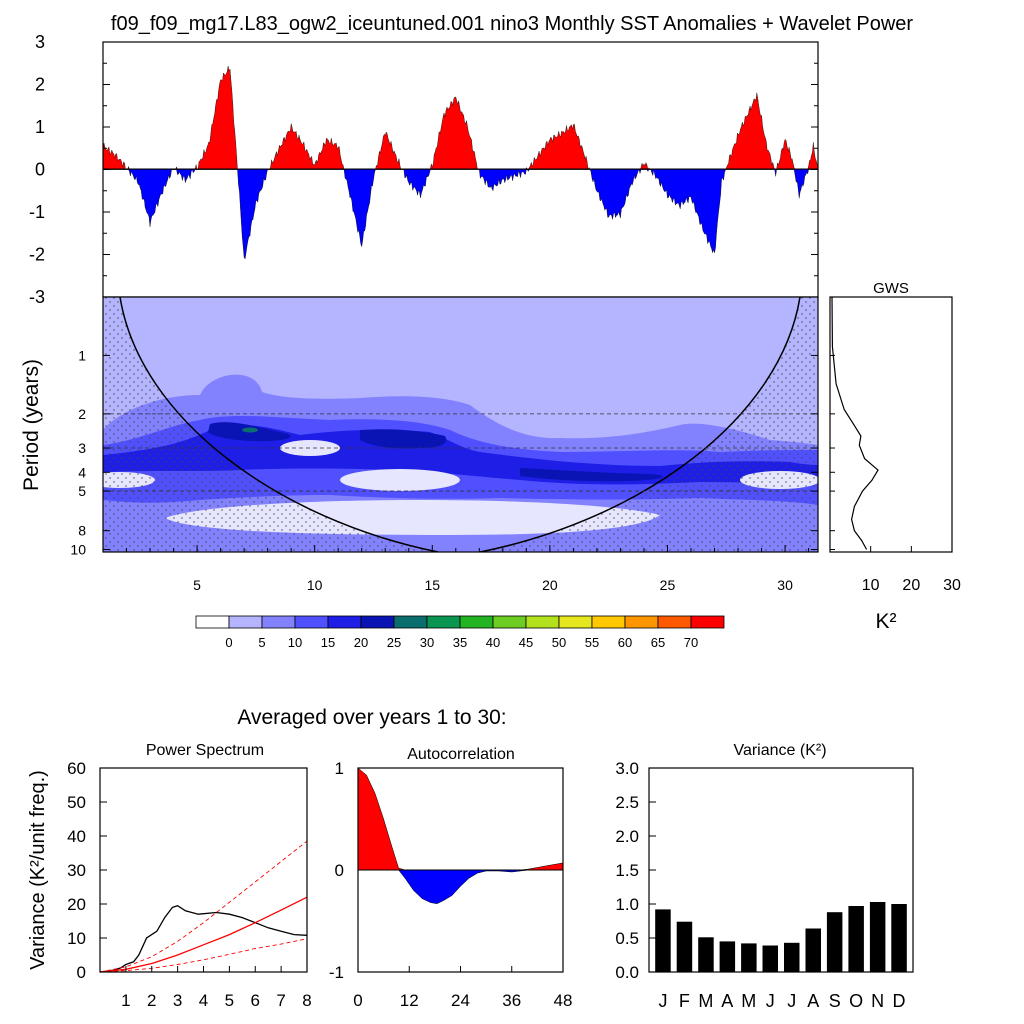 The width and height of the screenshot is (1024, 1024). What do you see at coordinates (592, 642) in the screenshot?
I see `colorbar-label: 55` at bounding box center [592, 642].